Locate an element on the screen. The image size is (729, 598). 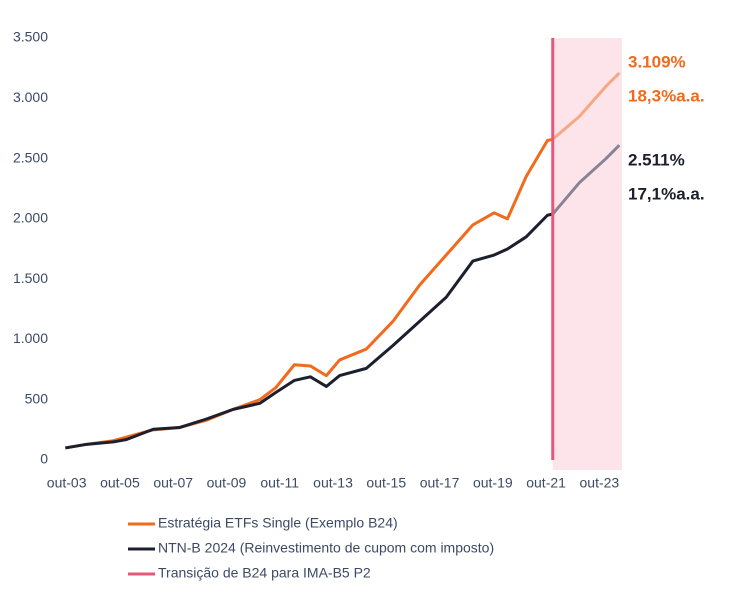
y-tick-label: 1.000 is located at coordinates (30, 338).